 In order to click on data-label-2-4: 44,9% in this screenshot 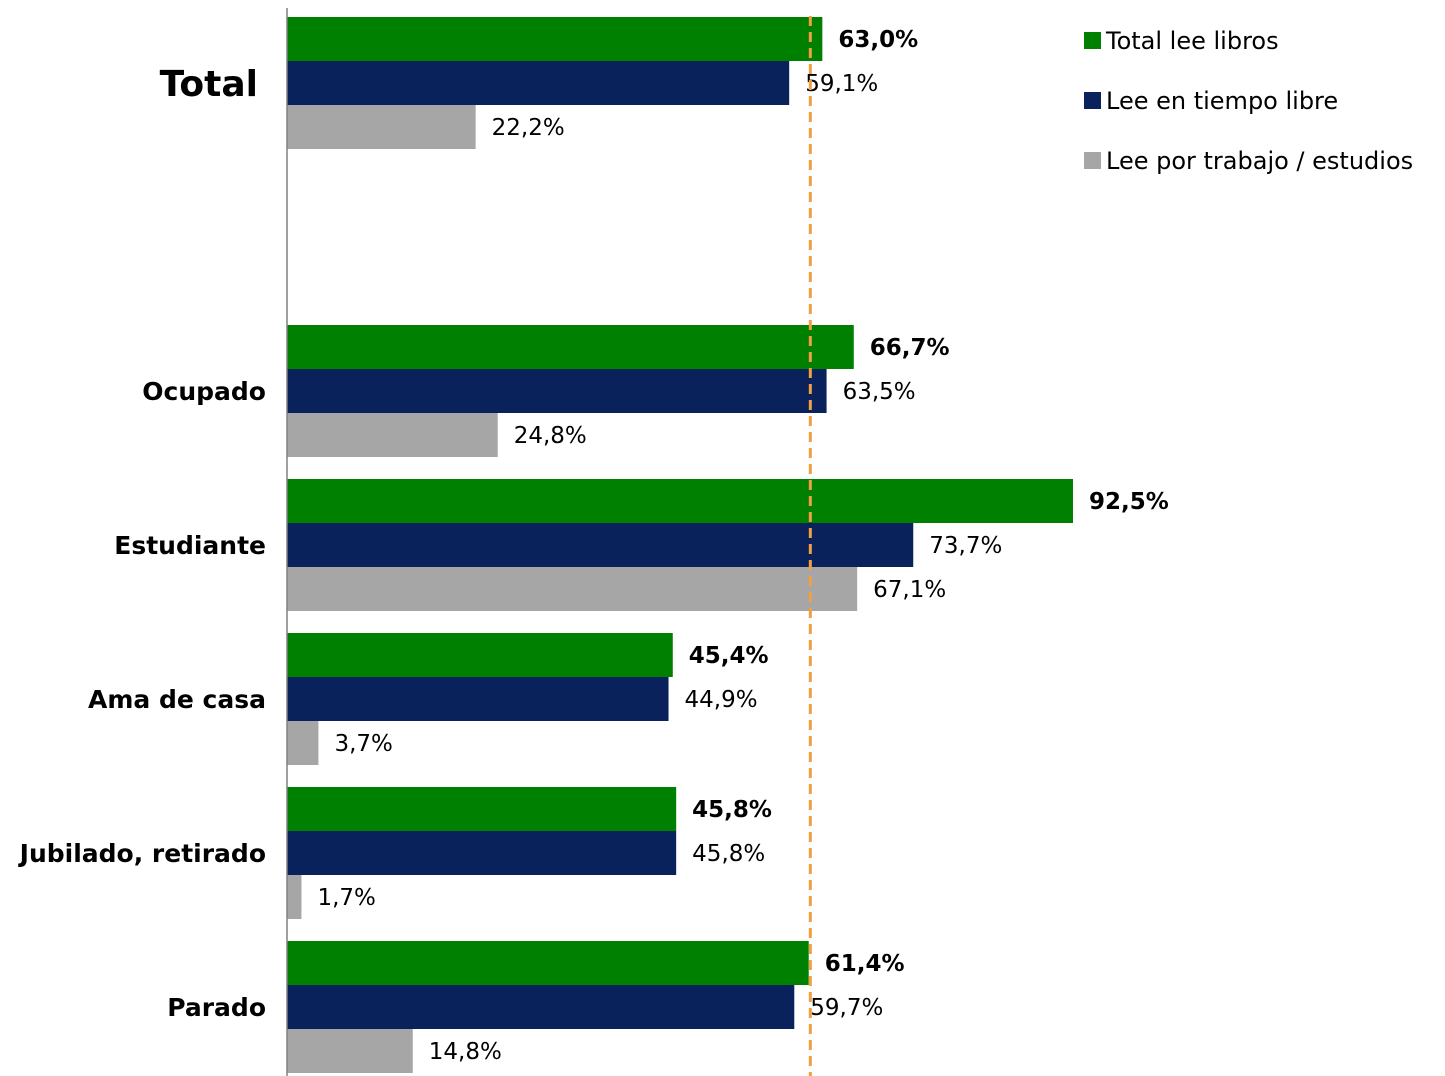, I will do `click(721, 700)`.